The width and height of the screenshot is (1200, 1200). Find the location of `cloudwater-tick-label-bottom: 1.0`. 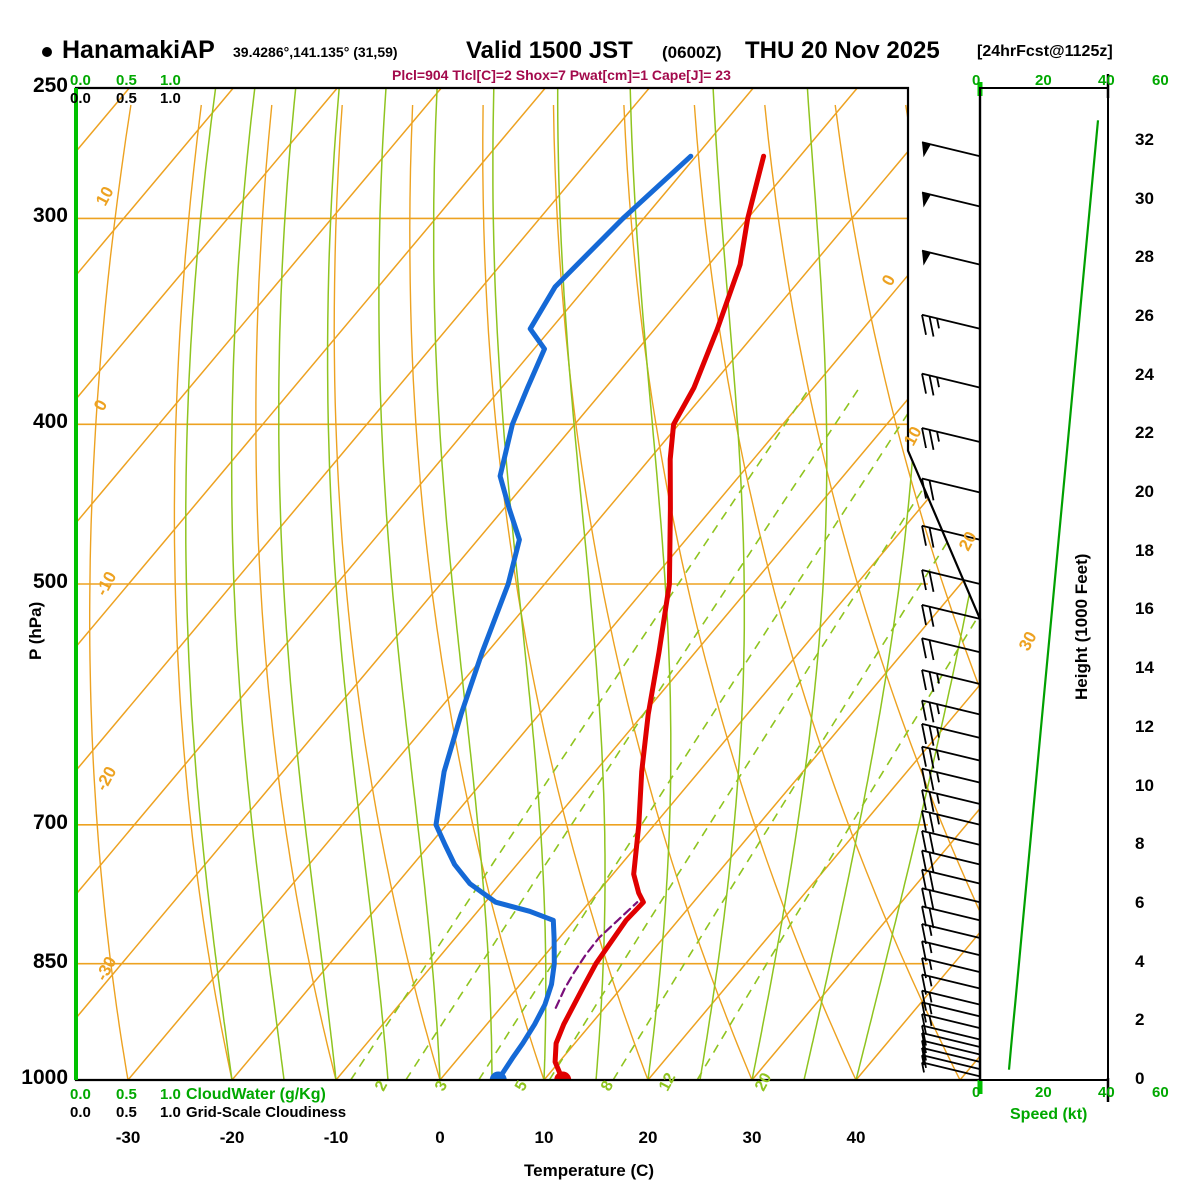

cloudwater-tick-label-bottom: 1.0 is located at coordinates (170, 1094).